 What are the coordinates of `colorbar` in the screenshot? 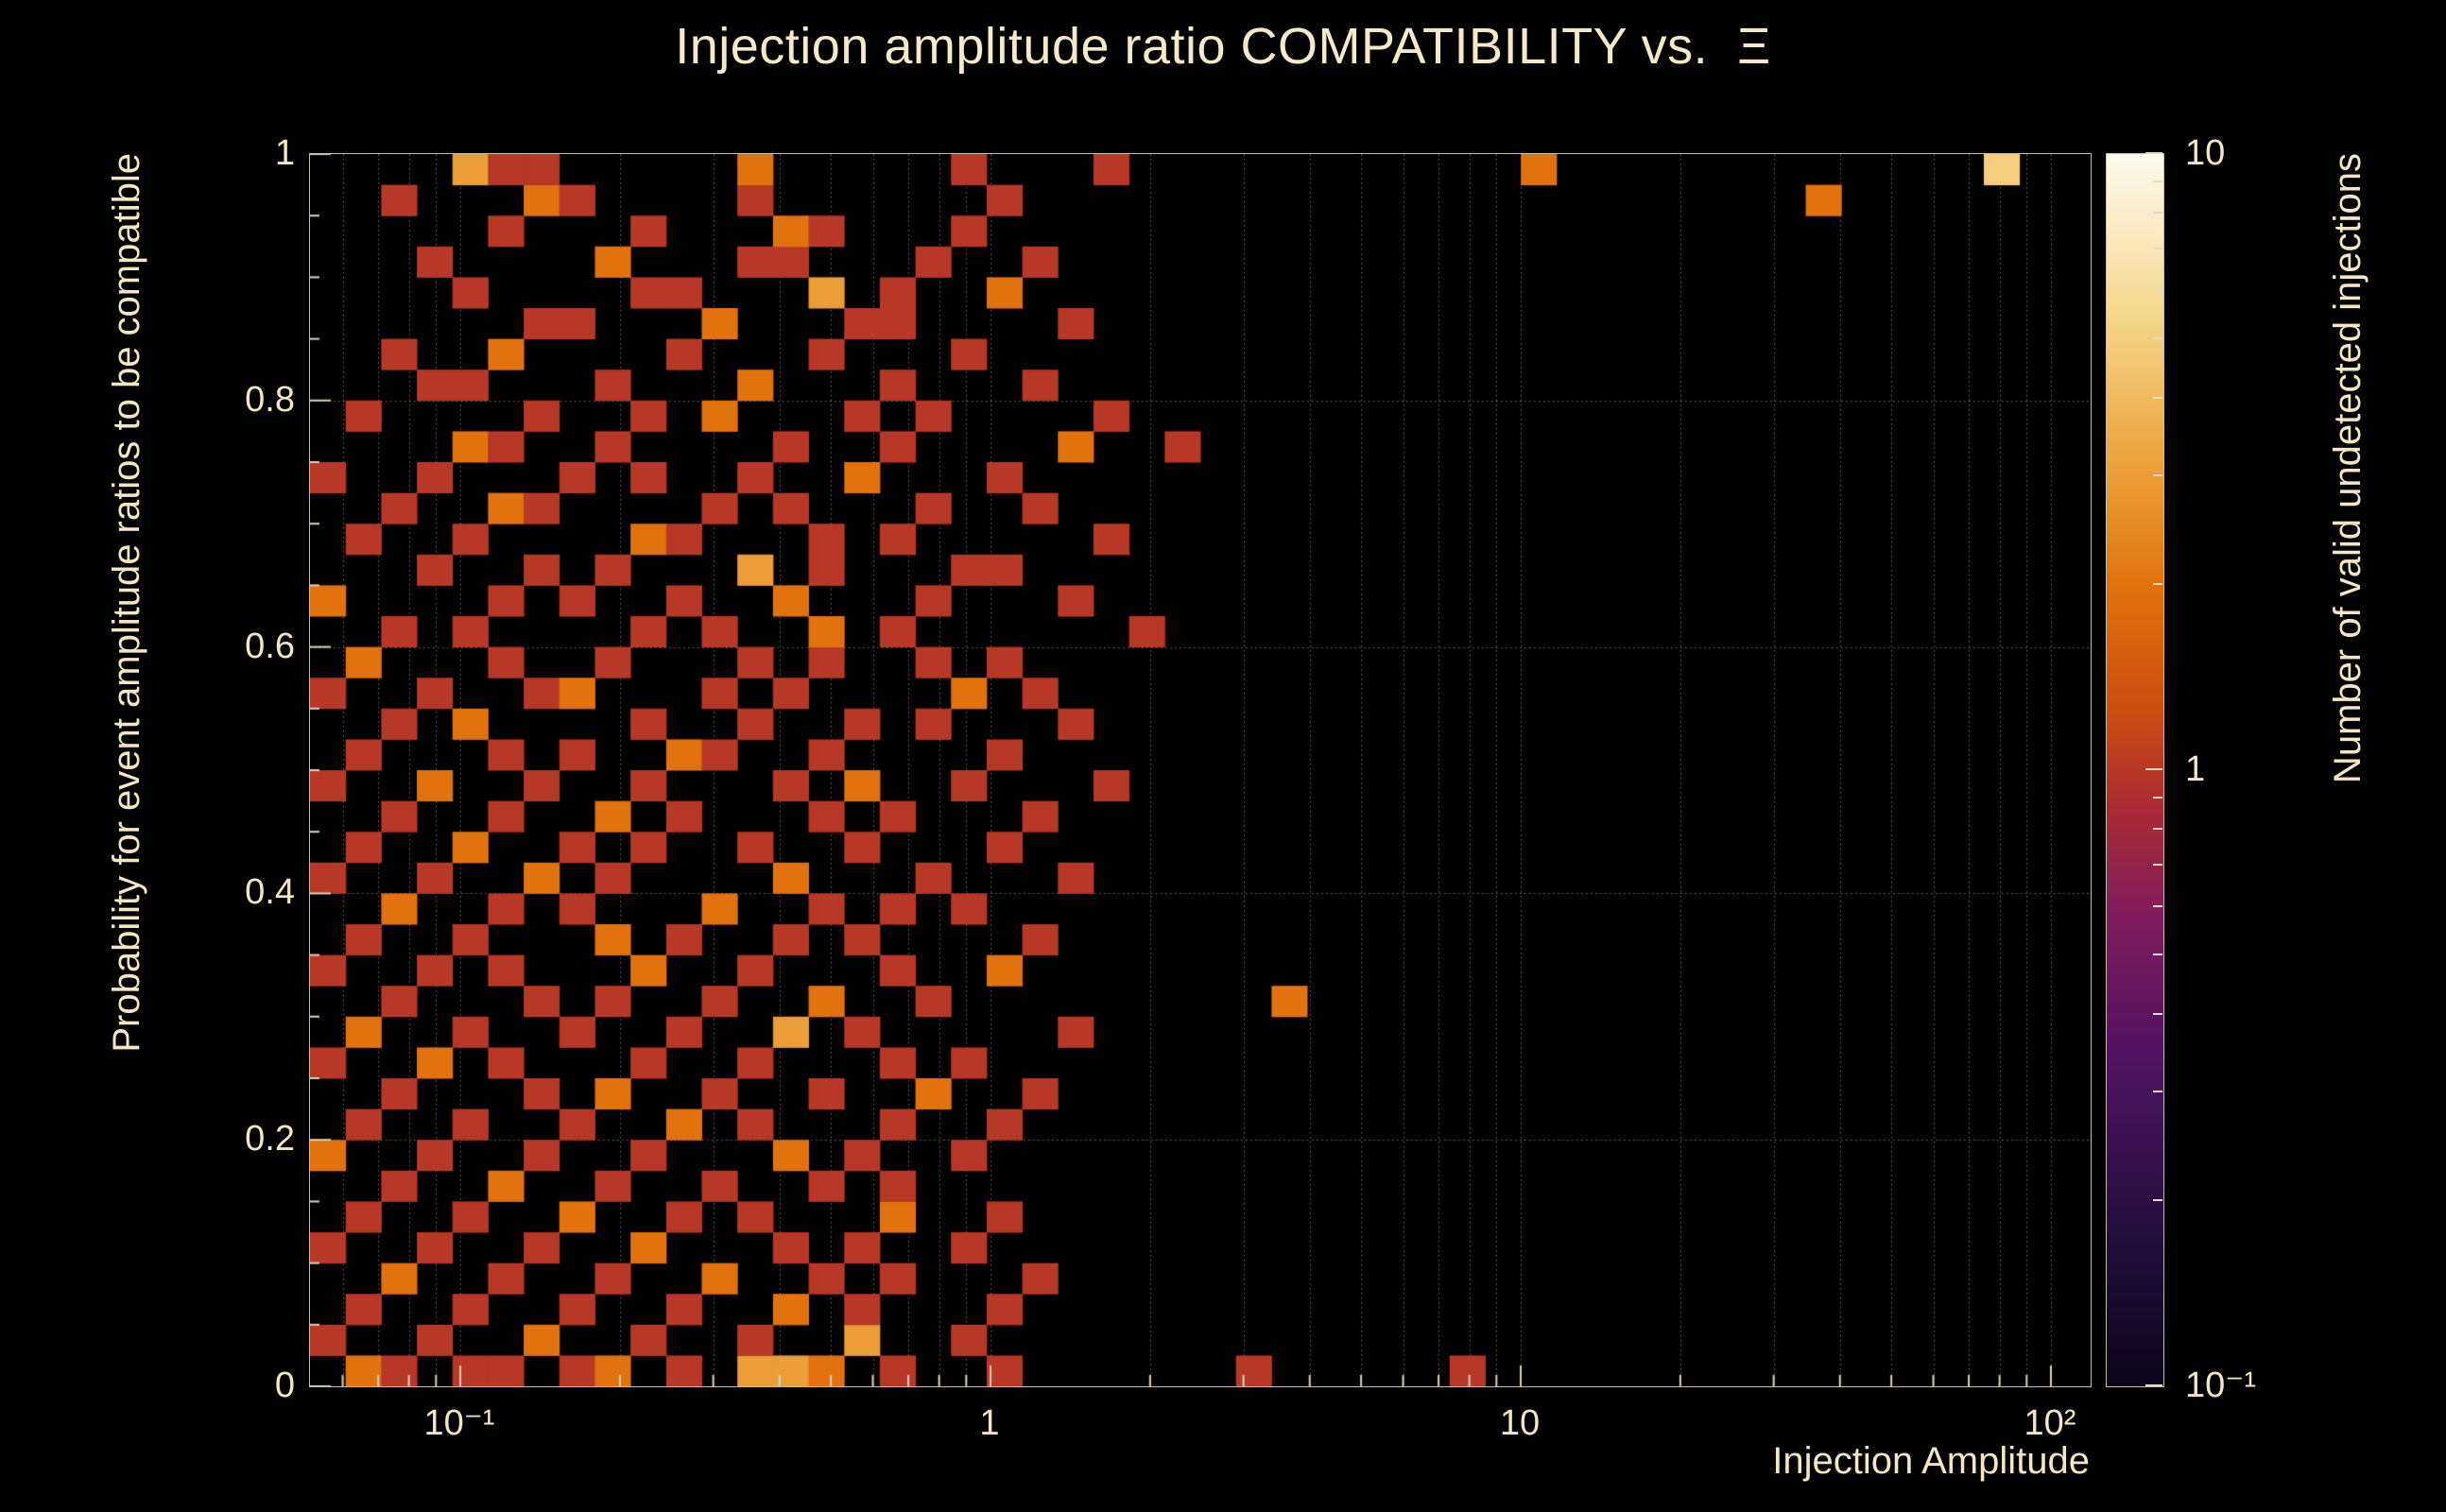 It's located at (2135, 770).